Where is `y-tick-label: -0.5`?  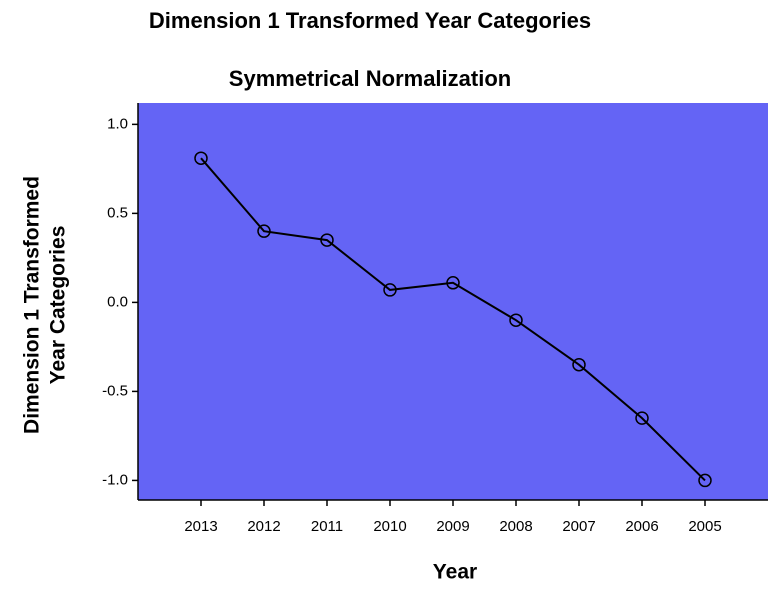
y-tick-label: -0.5 is located at coordinates (115, 390).